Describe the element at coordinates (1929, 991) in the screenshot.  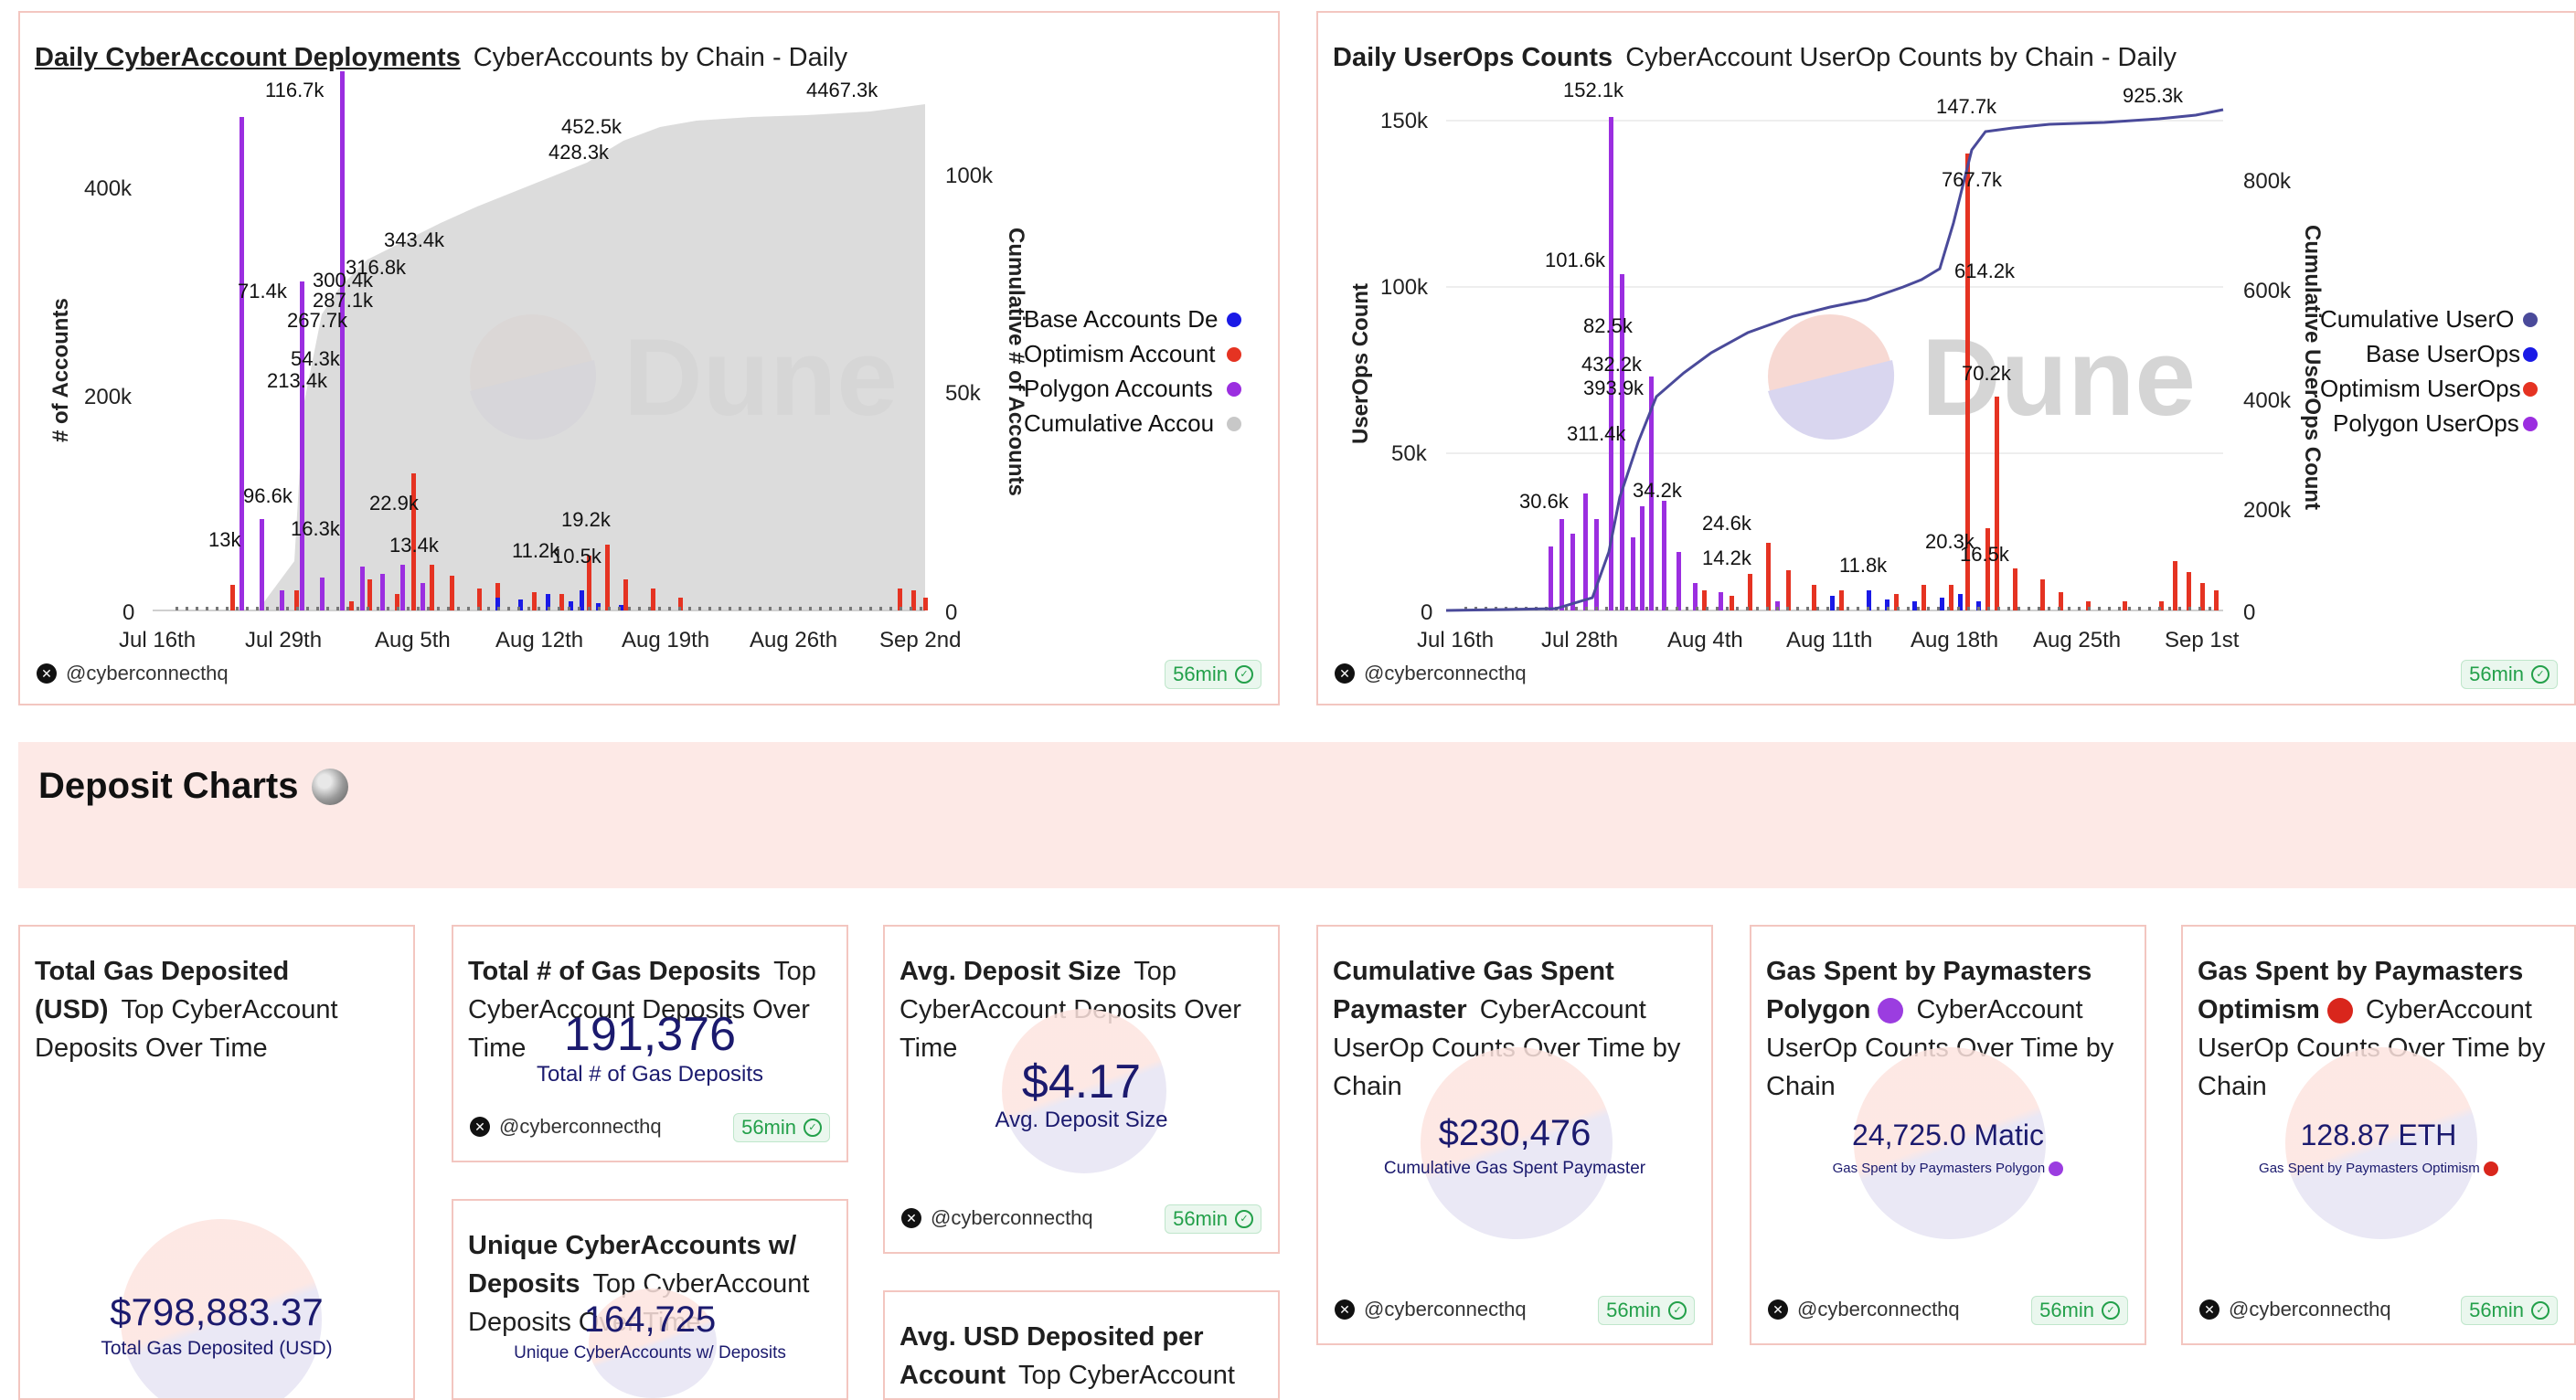
I see `card-title: Gas Spent by Paymasters Polygon` at that location.